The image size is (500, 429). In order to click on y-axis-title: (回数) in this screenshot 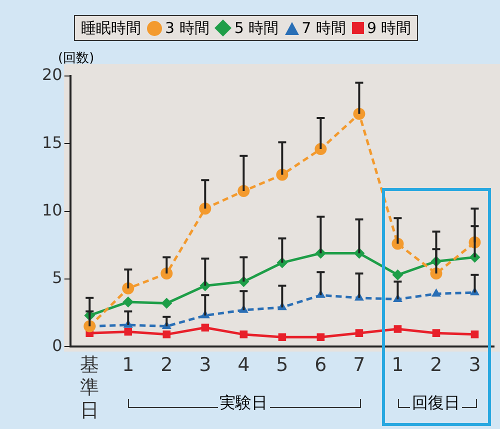, I will do `click(76, 58)`.